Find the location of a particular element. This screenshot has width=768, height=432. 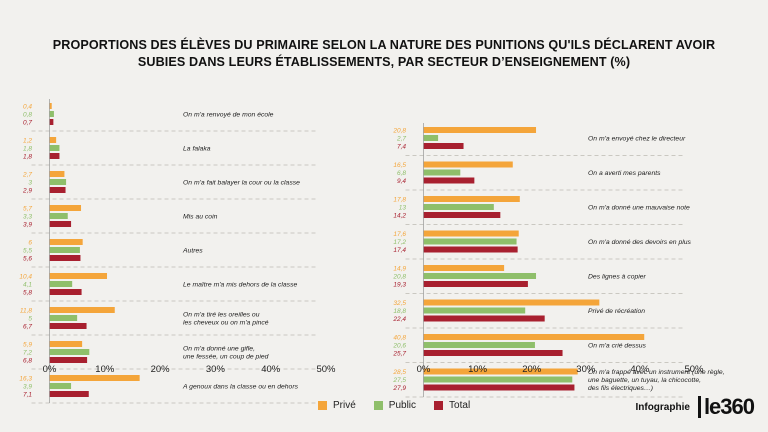

category-label-1-1-0: On a averti mes parents is located at coordinates (624, 173).